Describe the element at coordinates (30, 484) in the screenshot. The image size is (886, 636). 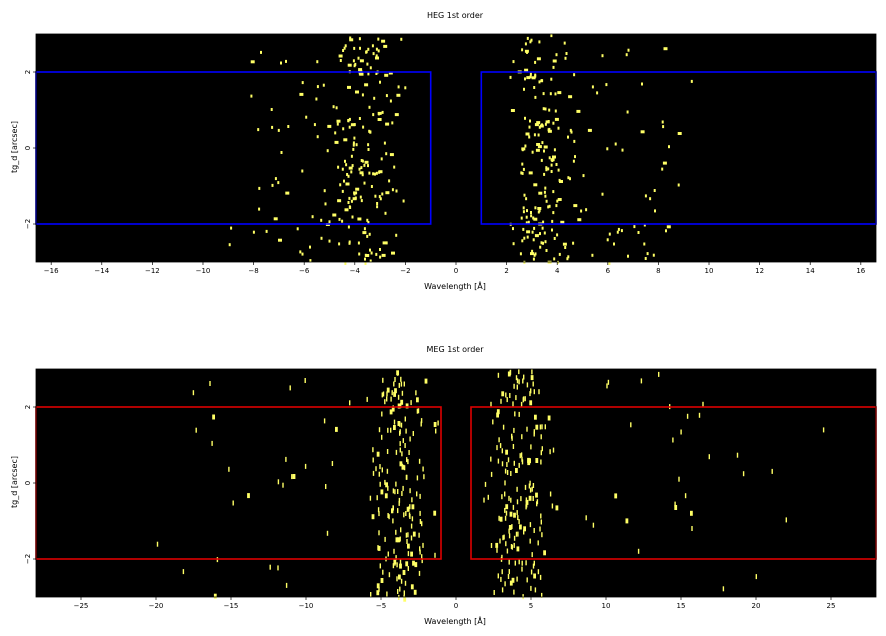
I see `meg-y-ticks: −2 0 2` at that location.